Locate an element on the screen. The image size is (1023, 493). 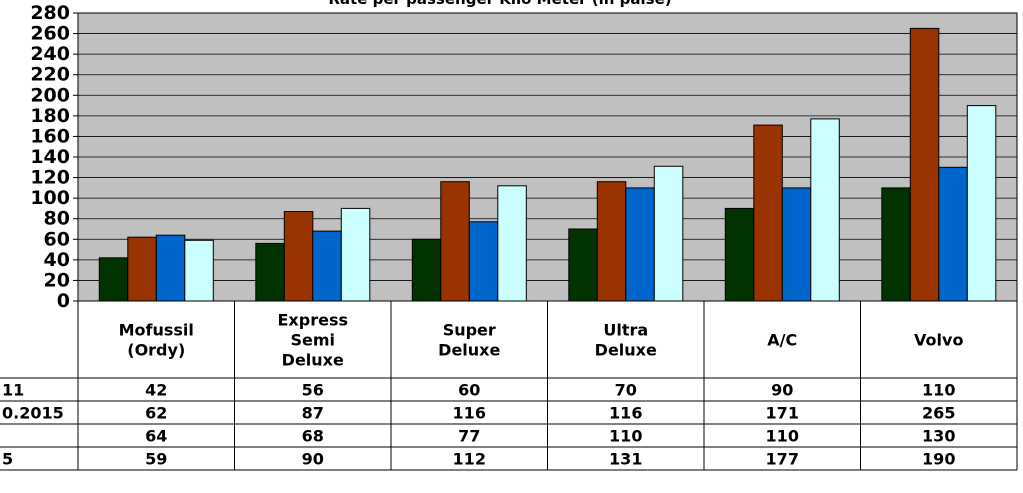
y-tick-label: 160 is located at coordinates (50, 136).